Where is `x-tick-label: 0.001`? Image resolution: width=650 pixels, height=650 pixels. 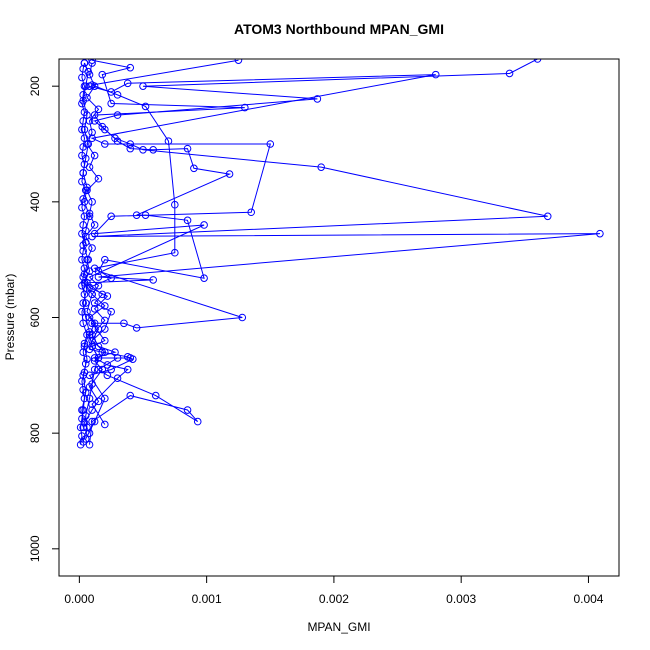
x-tick-label: 0.001 is located at coordinates (207, 599).